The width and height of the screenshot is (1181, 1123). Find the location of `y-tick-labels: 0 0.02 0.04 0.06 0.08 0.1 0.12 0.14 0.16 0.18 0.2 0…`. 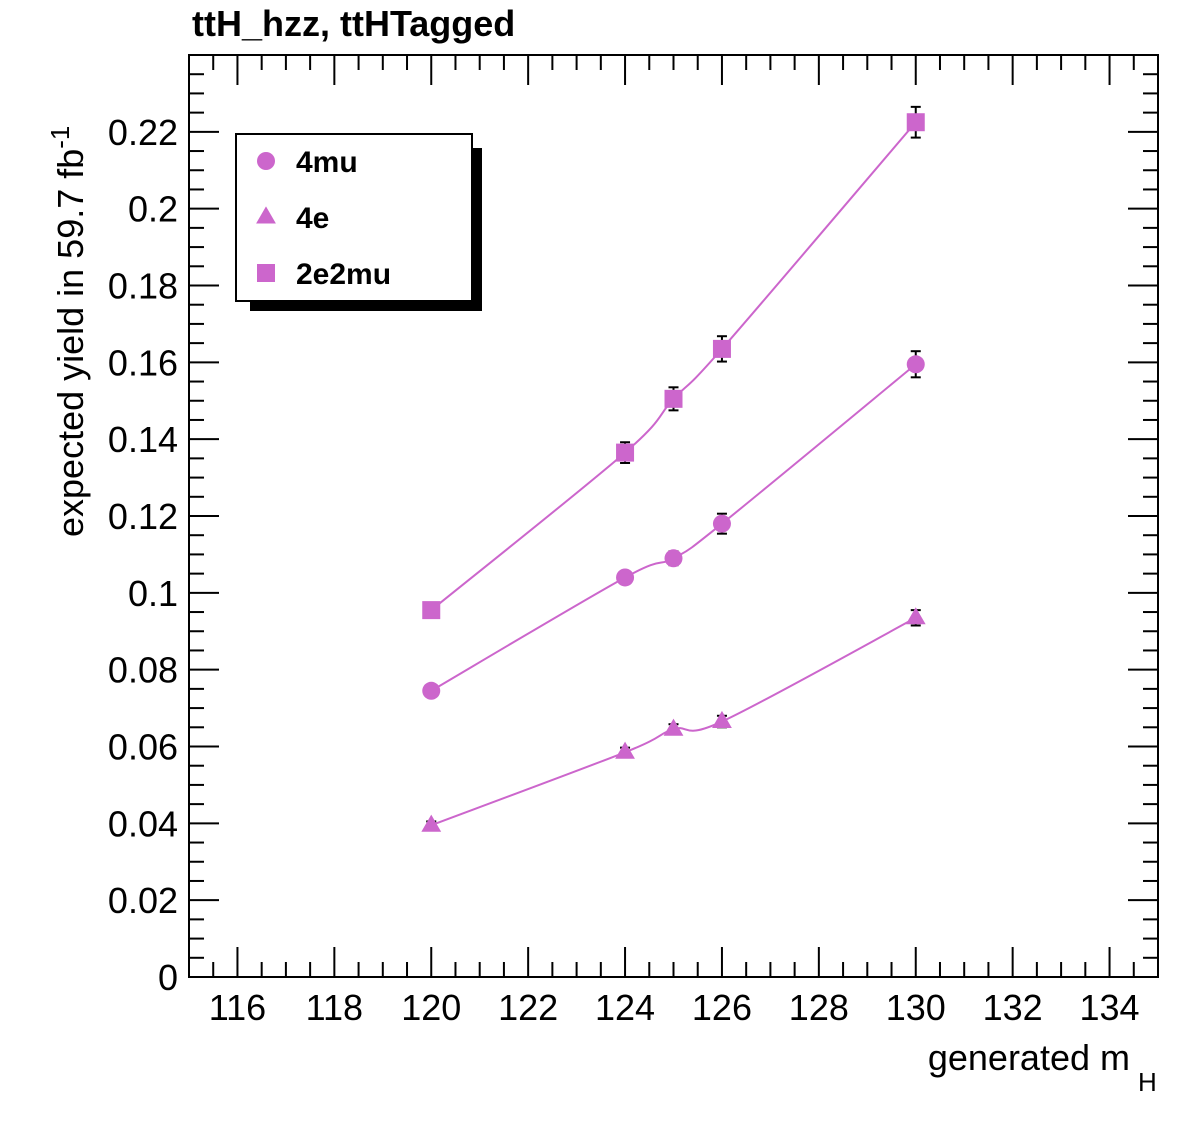

y-tick-labels: 0 0.02 0.04 0.06 0.08 0.1 0.12 0.14 0.16 0.18 0.2 0… is located at coordinates (143, 555).